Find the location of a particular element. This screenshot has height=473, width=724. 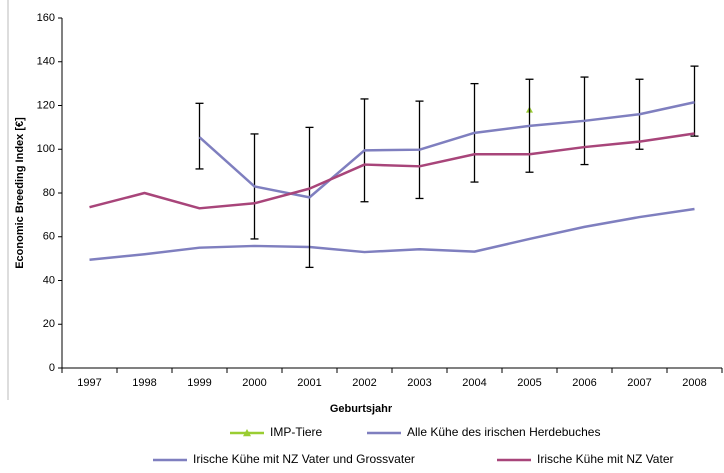

x-tick-label: 2004 is located at coordinates (474, 383).